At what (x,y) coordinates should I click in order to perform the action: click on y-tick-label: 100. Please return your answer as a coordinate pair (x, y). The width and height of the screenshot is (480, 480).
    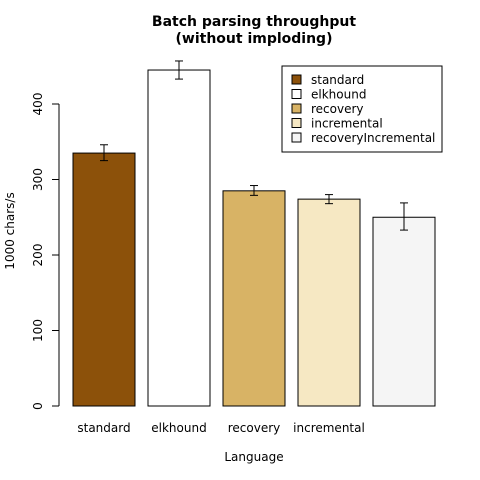
    Looking at the image, I should click on (38, 330).